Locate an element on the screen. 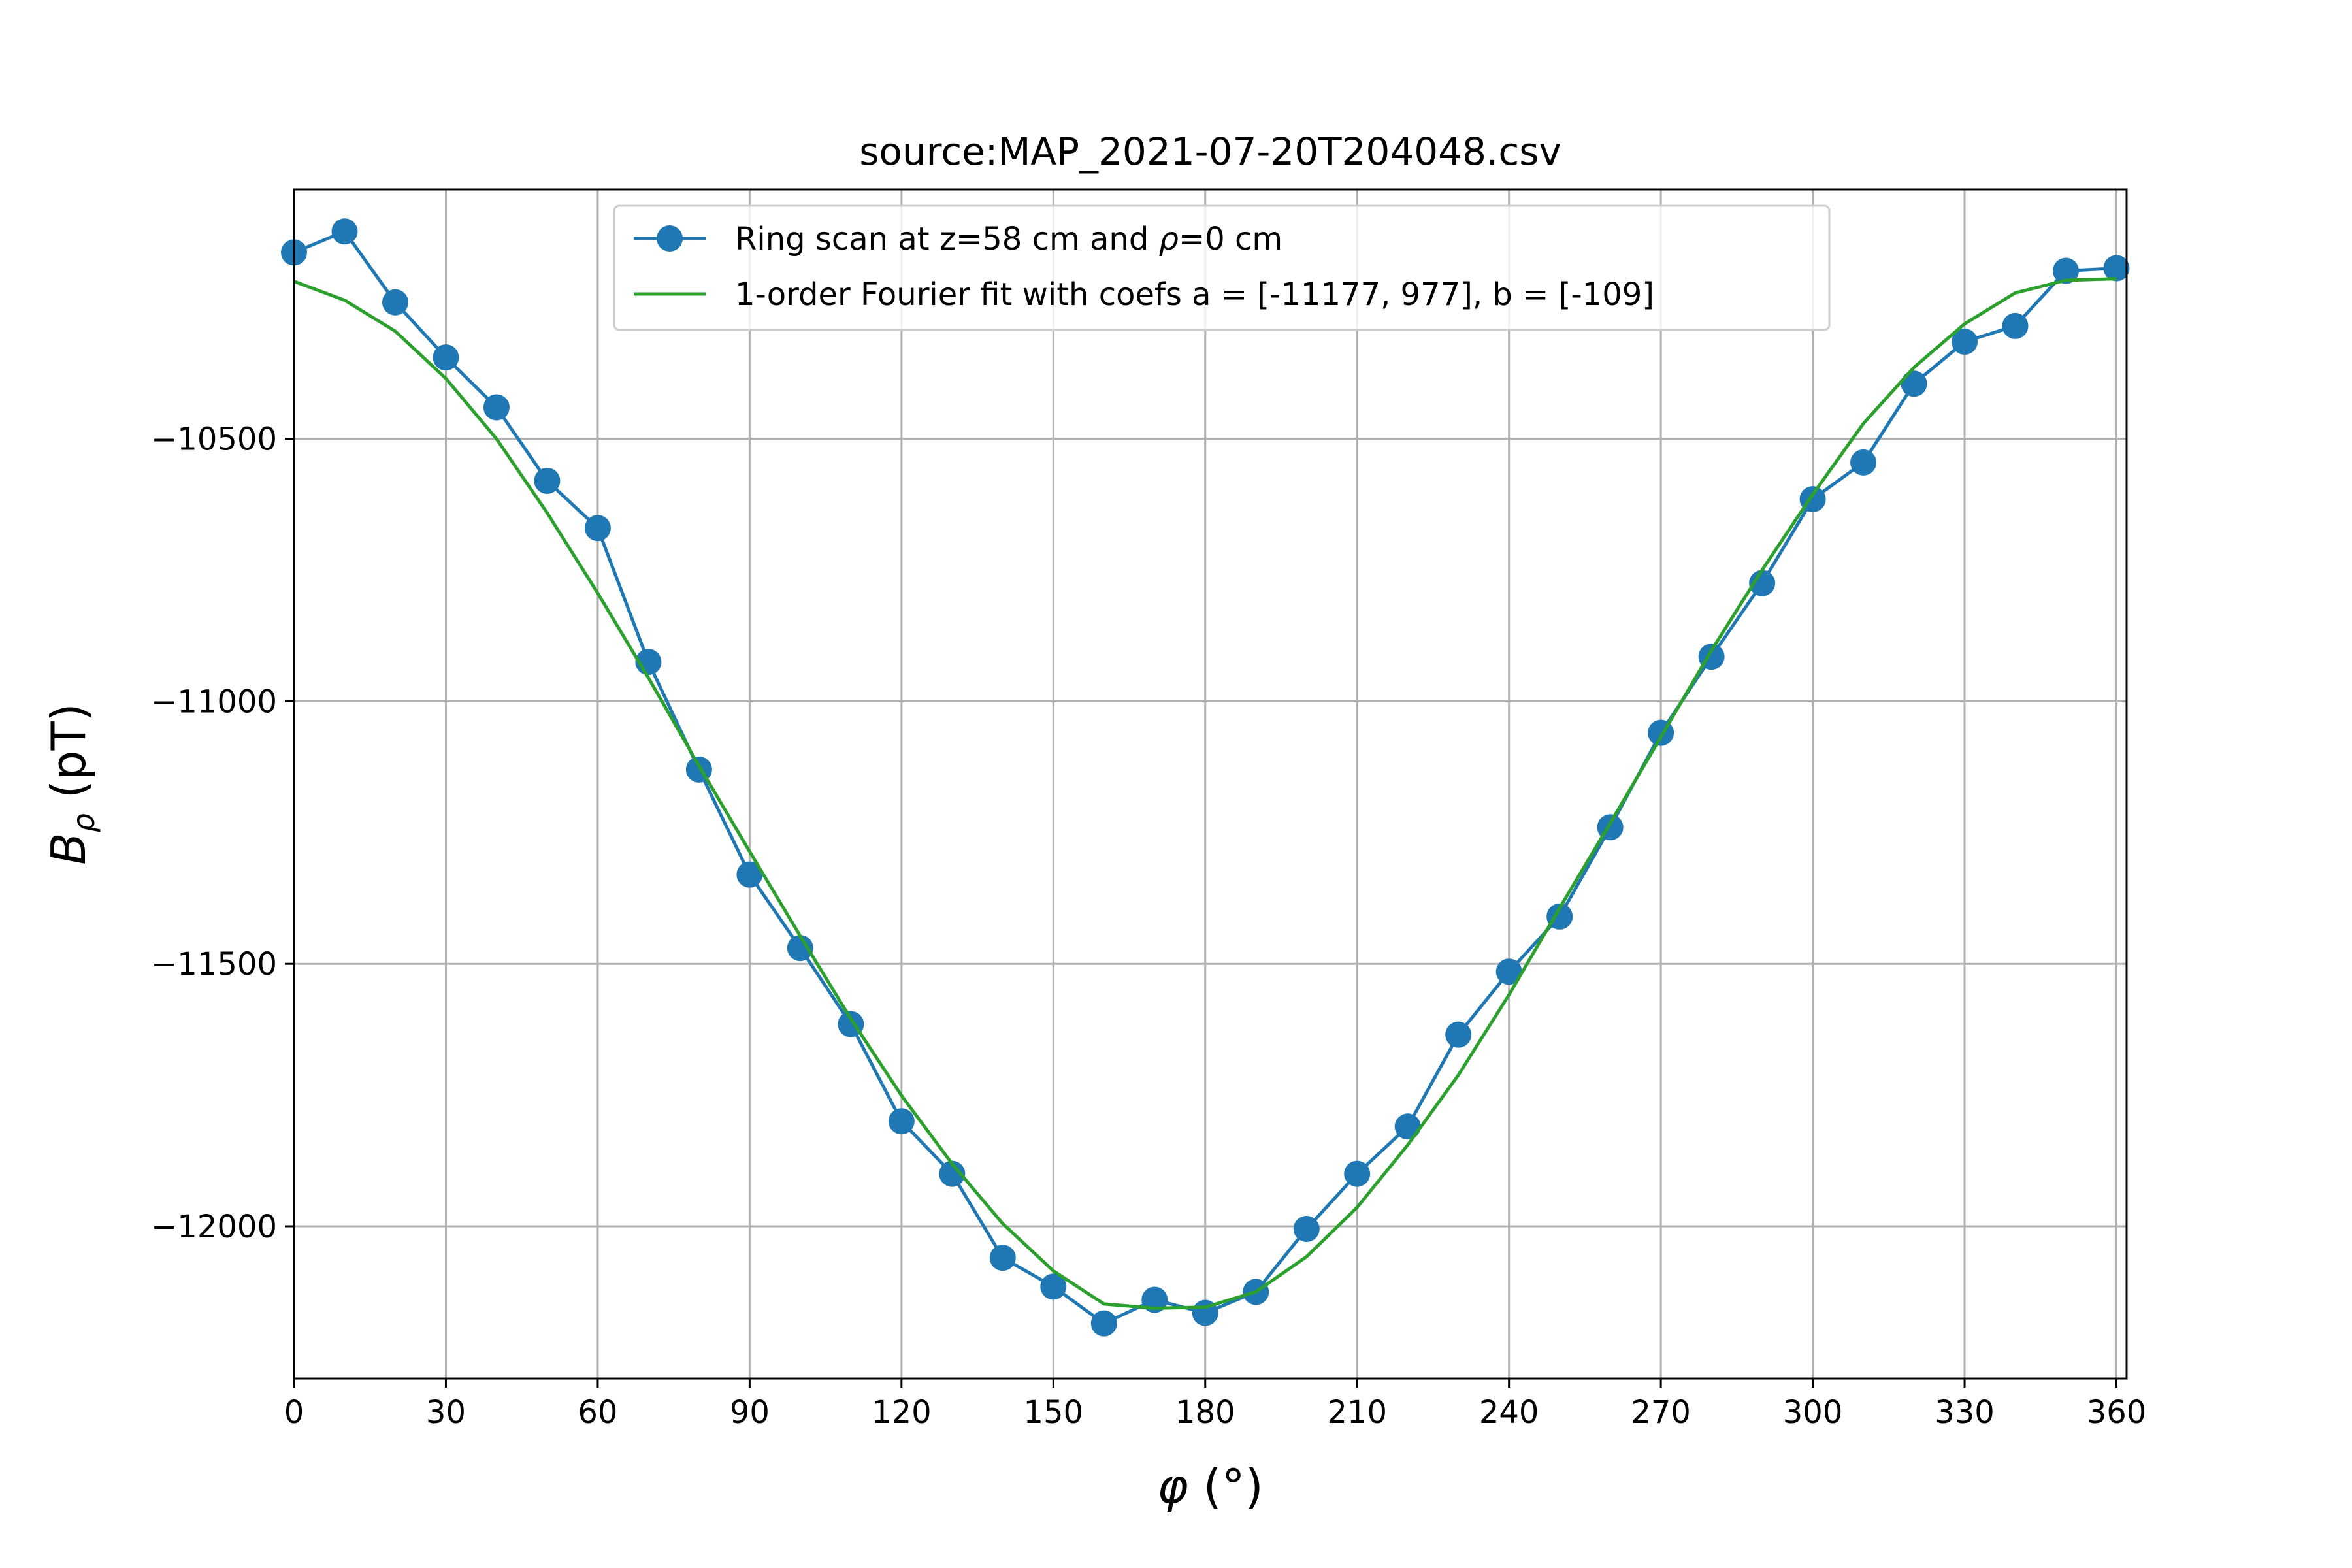 Image resolution: width=2352 pixels, height=1568 pixels. y-tick-label: −10500 is located at coordinates (214, 439).